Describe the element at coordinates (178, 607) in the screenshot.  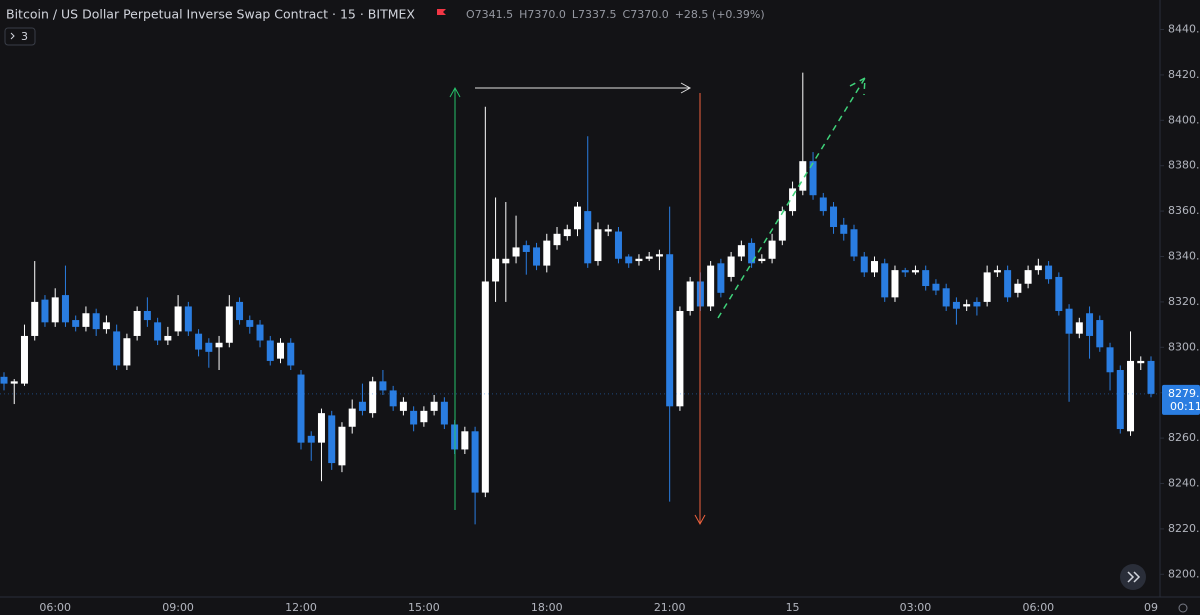
I see `x-tick-label: 09:00` at that location.